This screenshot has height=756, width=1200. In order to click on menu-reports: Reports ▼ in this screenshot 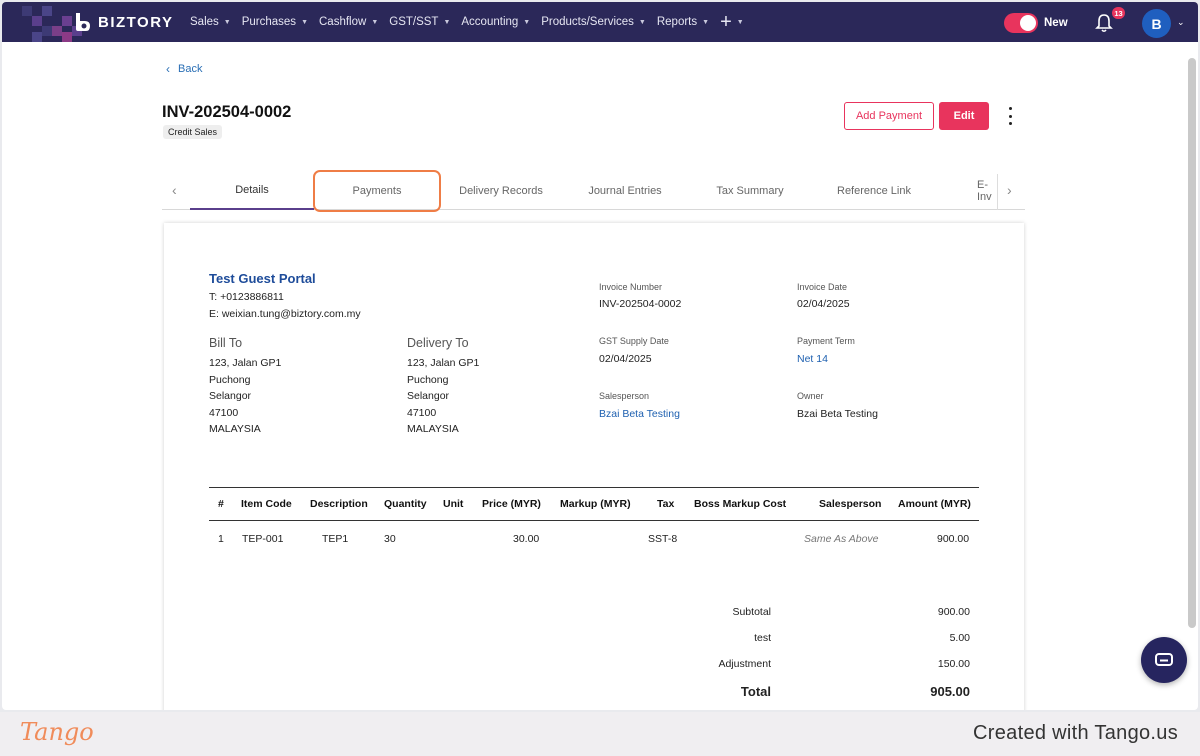, I will do `click(683, 22)`.